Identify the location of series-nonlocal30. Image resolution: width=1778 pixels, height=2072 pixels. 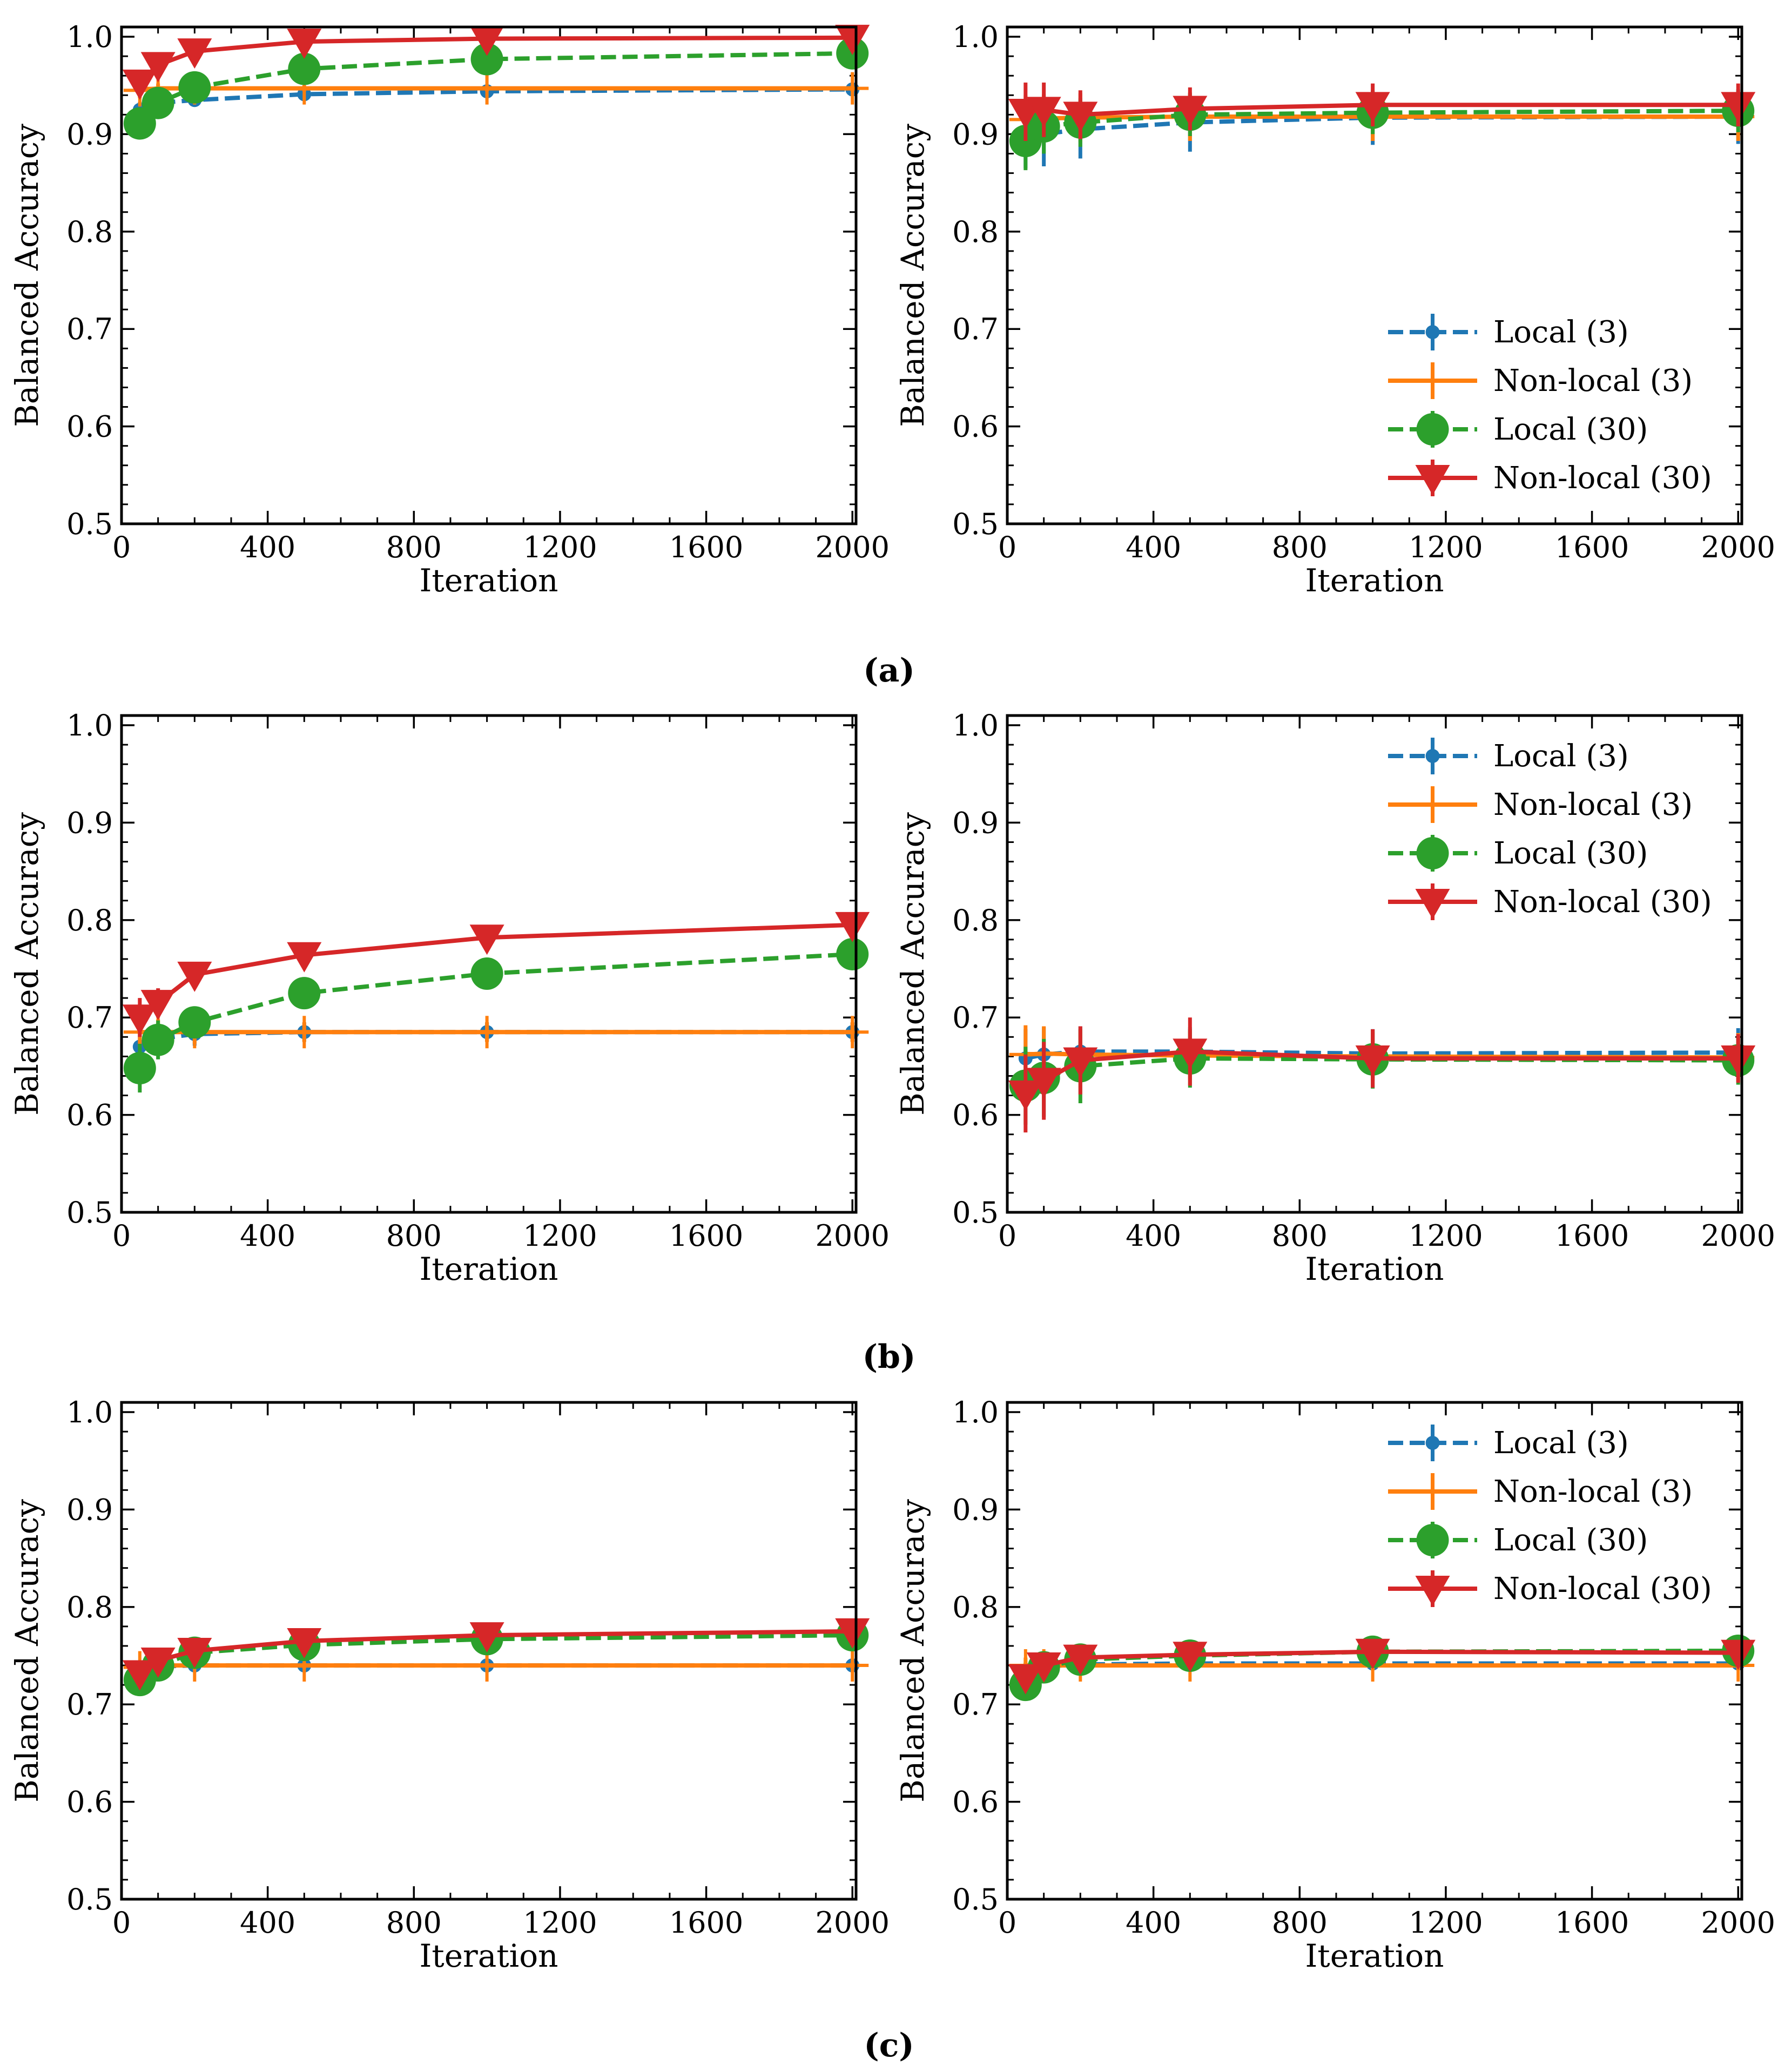
(496, 974).